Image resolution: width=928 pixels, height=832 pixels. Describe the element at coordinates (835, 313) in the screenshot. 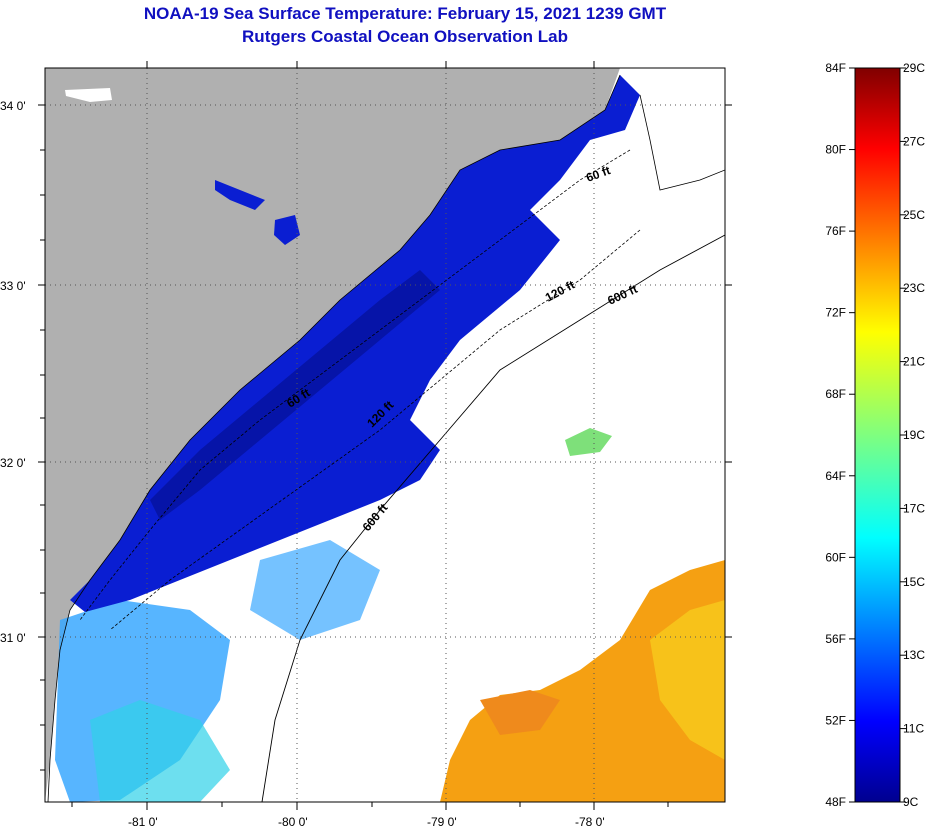

I see `colorbar-f-label: 72F` at that location.